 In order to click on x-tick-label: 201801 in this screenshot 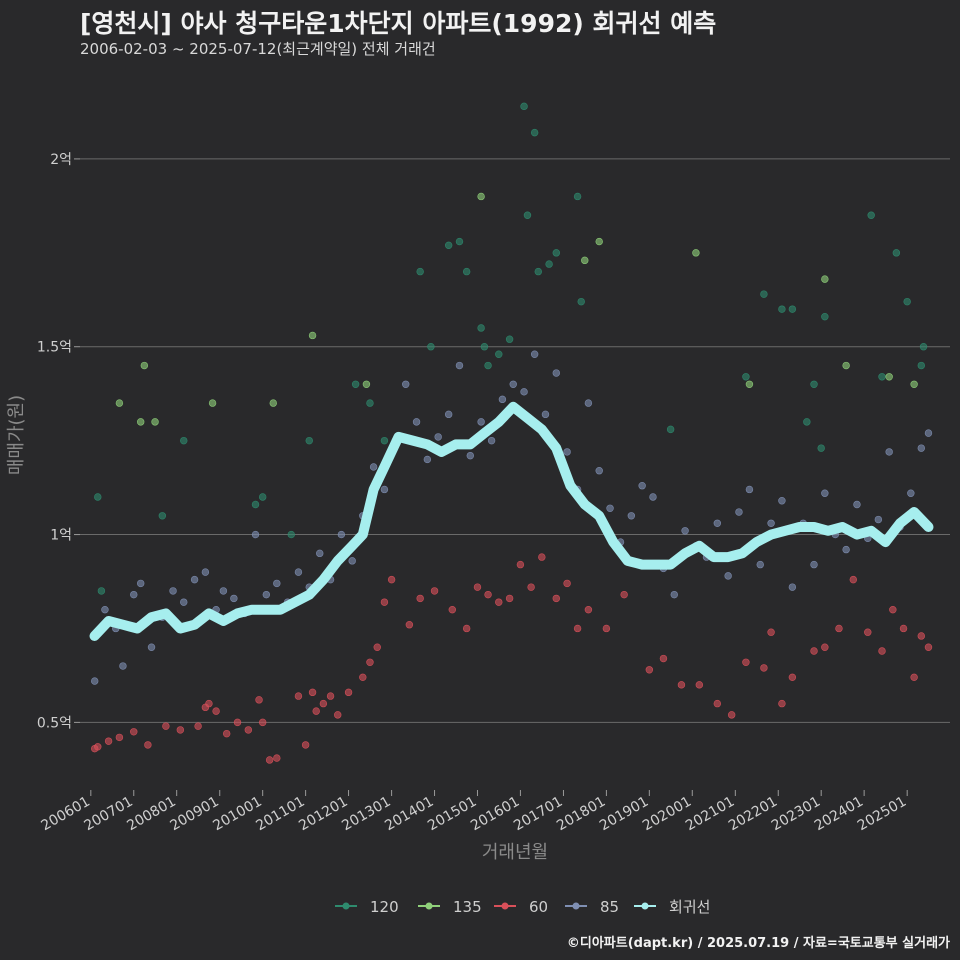, I will do `click(581, 814)`.